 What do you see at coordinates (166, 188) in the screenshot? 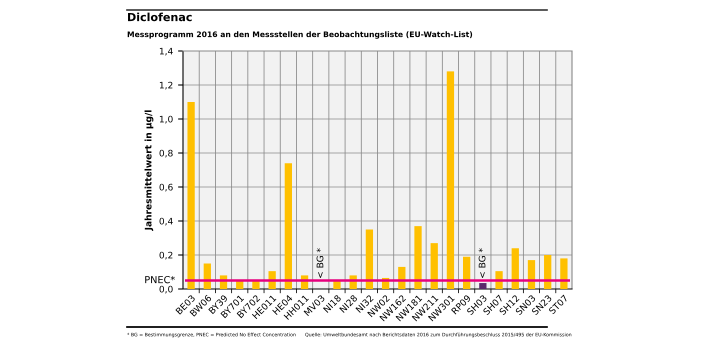
I see `y-tick-label: 0,6` at bounding box center [166, 188].